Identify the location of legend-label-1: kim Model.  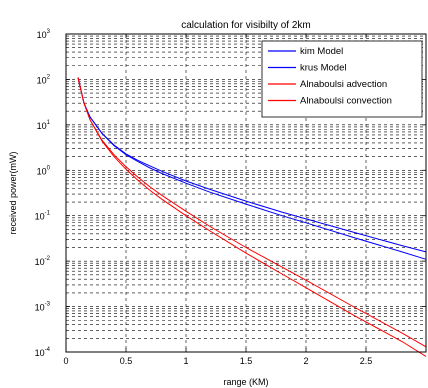
(321, 51).